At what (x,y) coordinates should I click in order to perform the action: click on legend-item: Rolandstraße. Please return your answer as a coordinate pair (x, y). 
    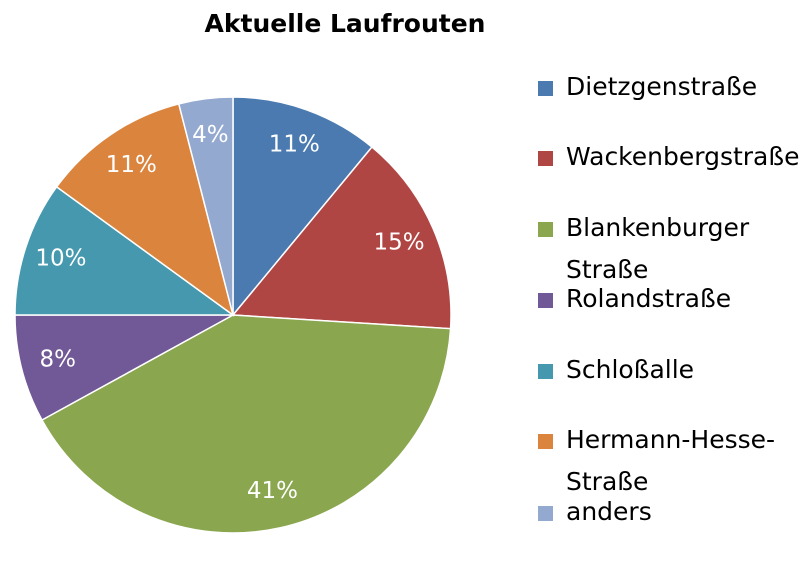
    Looking at the image, I should click on (668, 299).